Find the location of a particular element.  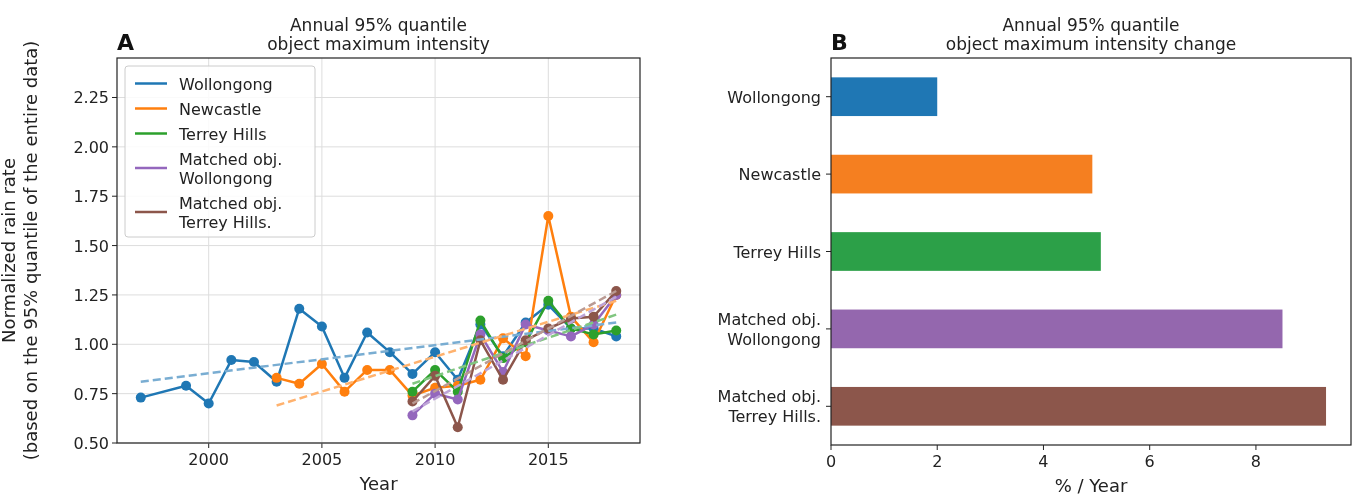

y-tick-label: Wollongong is located at coordinates (774, 97).